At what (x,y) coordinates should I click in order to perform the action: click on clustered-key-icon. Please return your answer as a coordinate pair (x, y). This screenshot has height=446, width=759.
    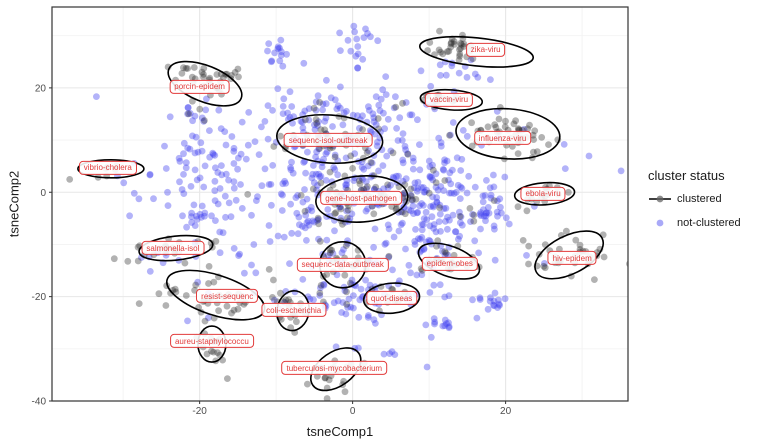
    Looking at the image, I should click on (660, 199).